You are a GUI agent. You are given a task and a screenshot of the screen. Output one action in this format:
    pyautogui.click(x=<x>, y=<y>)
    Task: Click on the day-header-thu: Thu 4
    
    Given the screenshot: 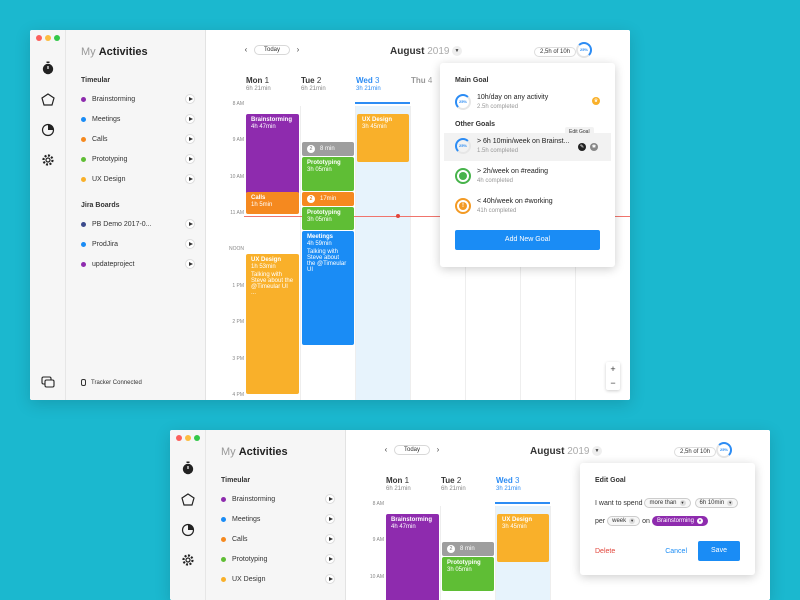 What is the action you would take?
    pyautogui.click(x=438, y=80)
    